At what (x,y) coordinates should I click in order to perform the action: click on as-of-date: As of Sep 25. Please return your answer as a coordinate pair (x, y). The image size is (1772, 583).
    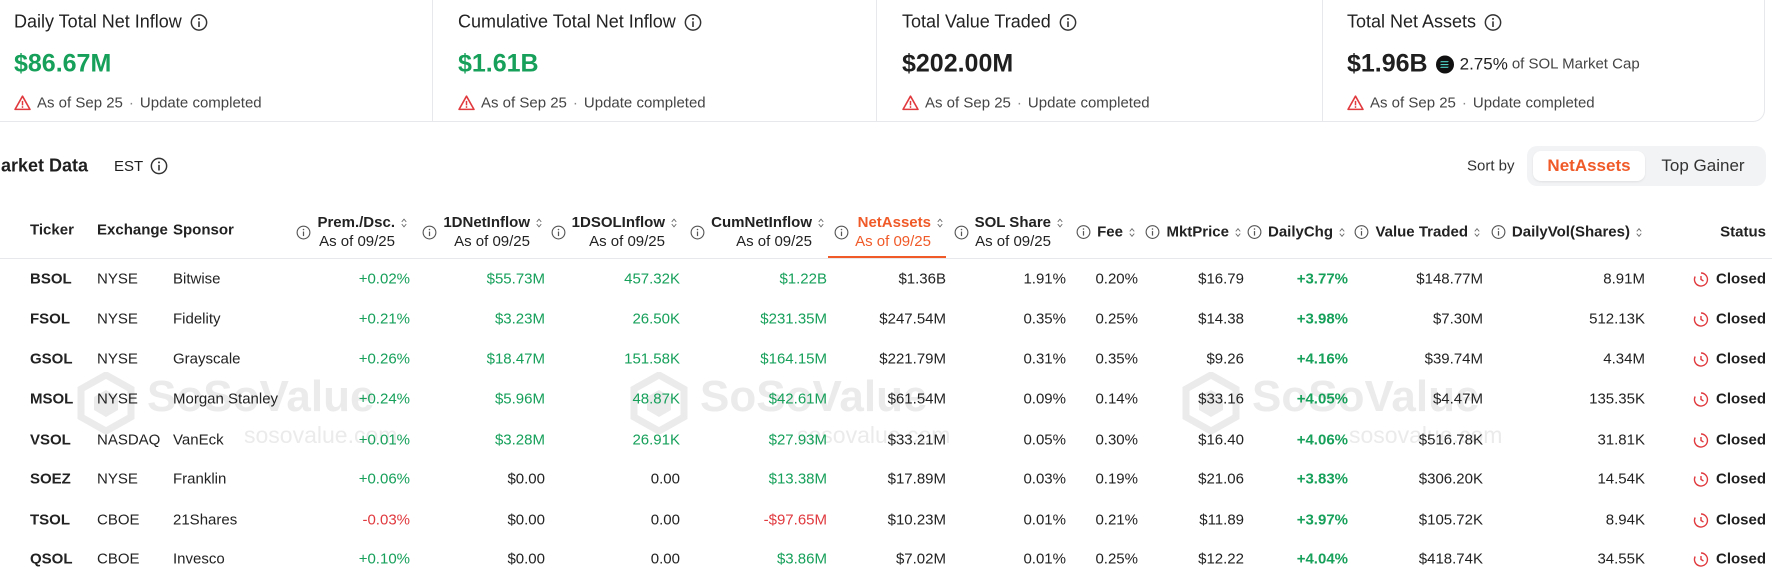
    Looking at the image, I should click on (1413, 103).